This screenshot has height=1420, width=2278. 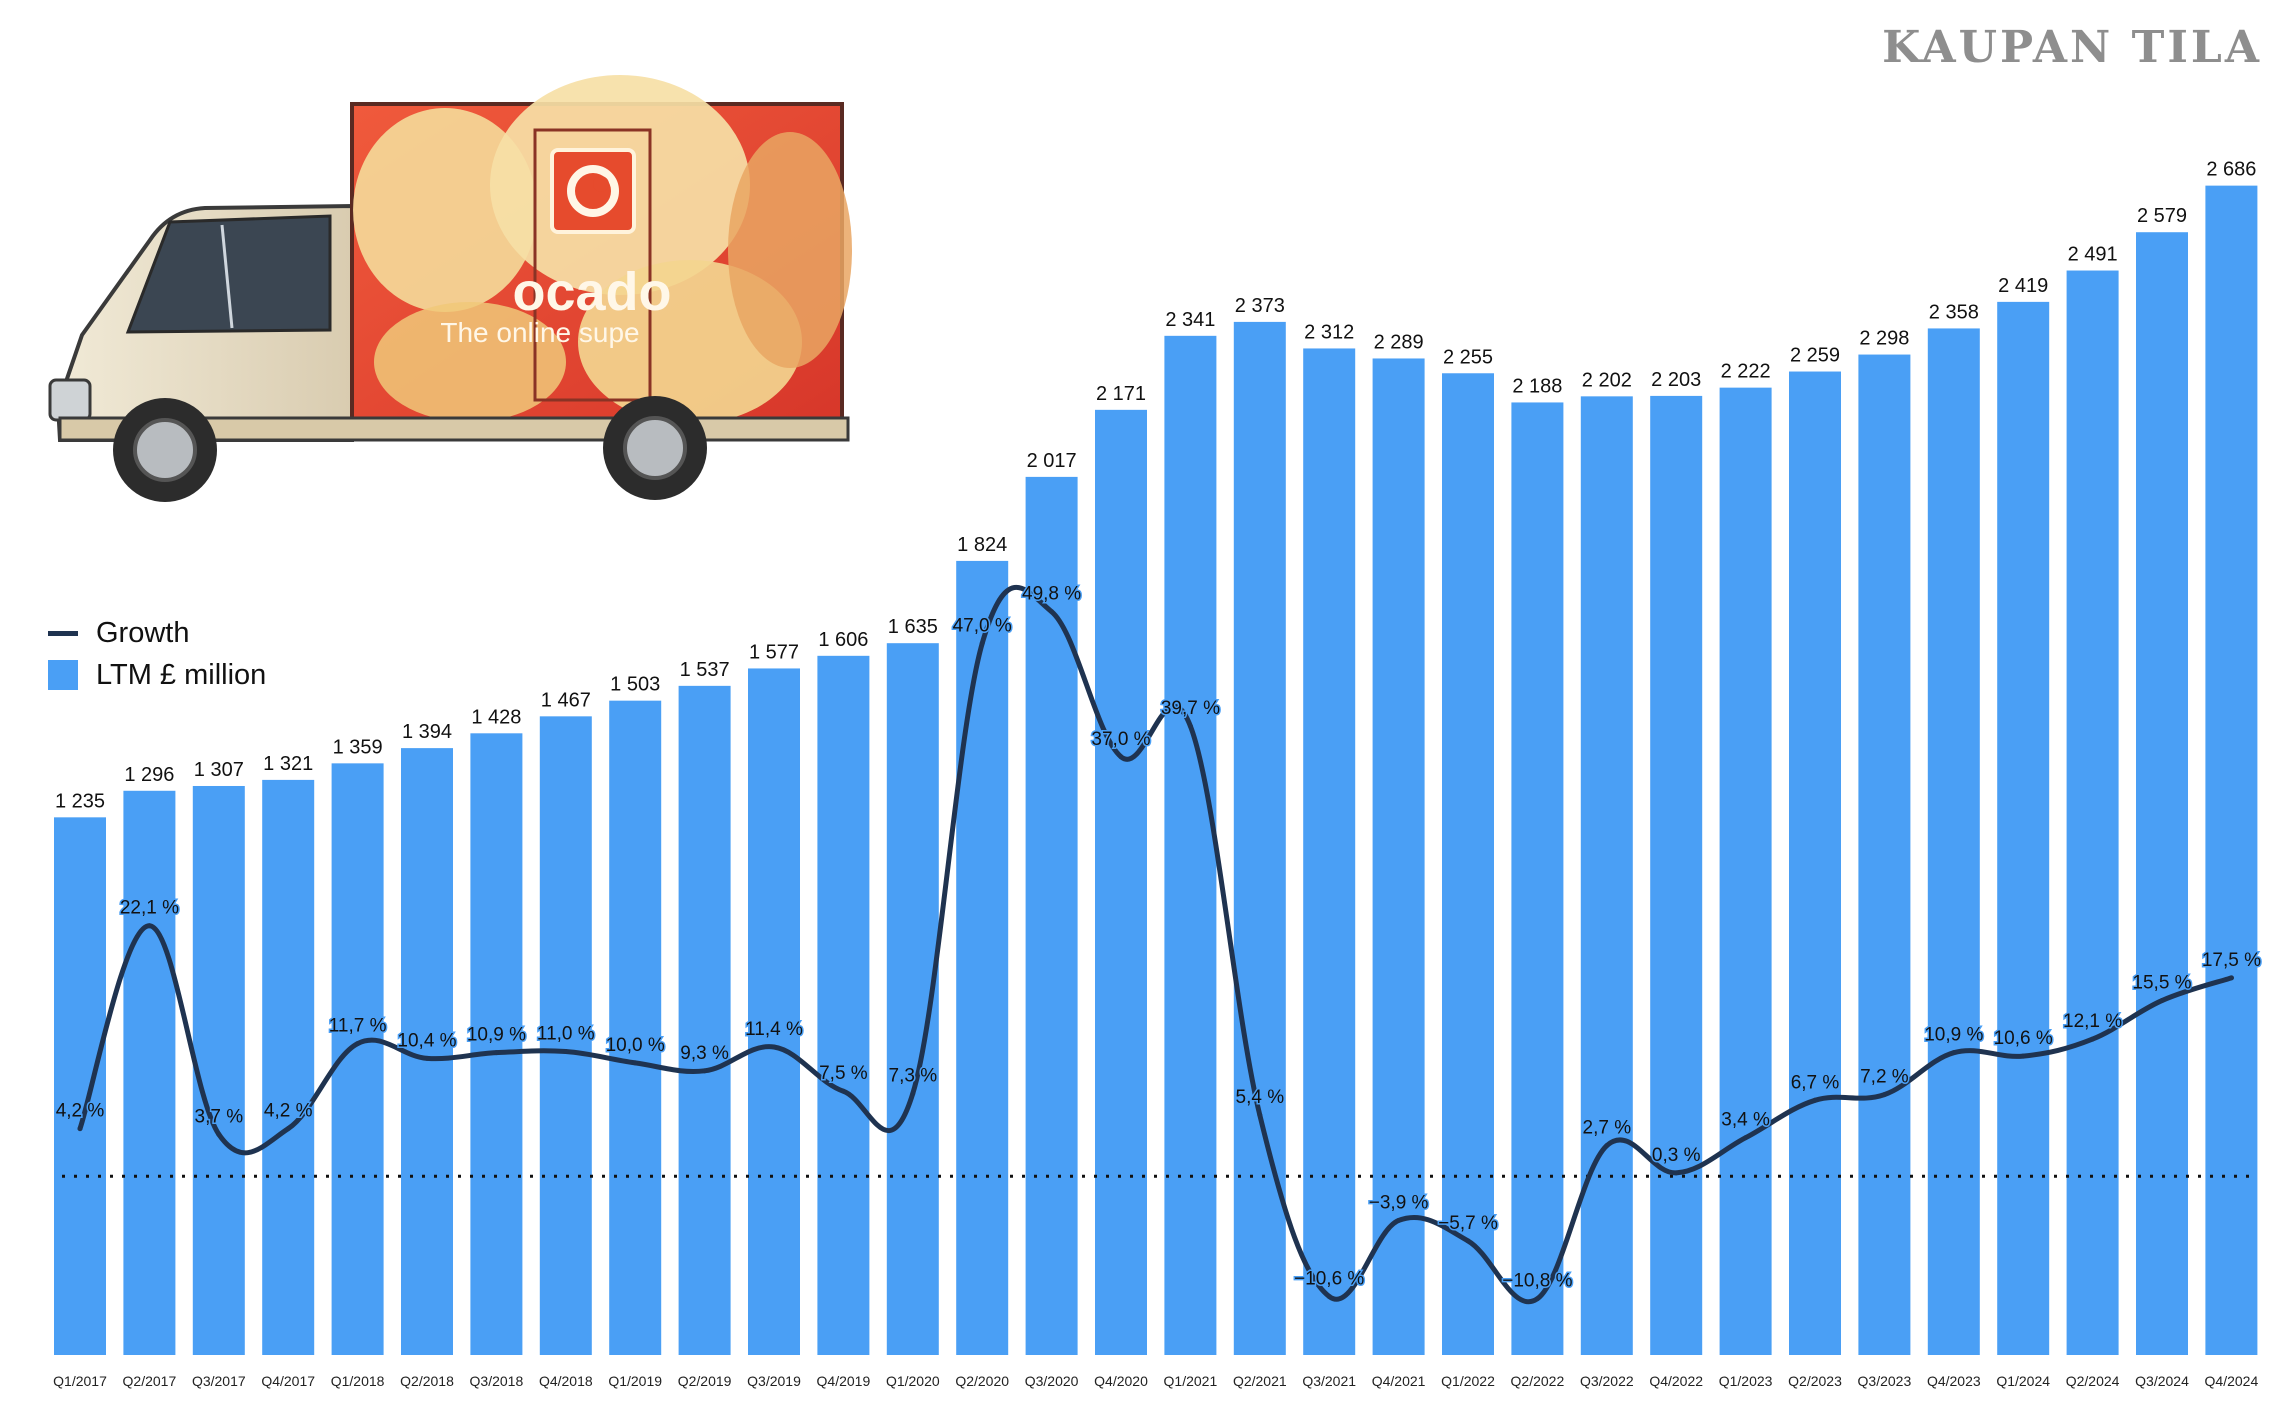 What do you see at coordinates (1399, 1381) in the screenshot?
I see `x-tick-label: Q4/2021` at bounding box center [1399, 1381].